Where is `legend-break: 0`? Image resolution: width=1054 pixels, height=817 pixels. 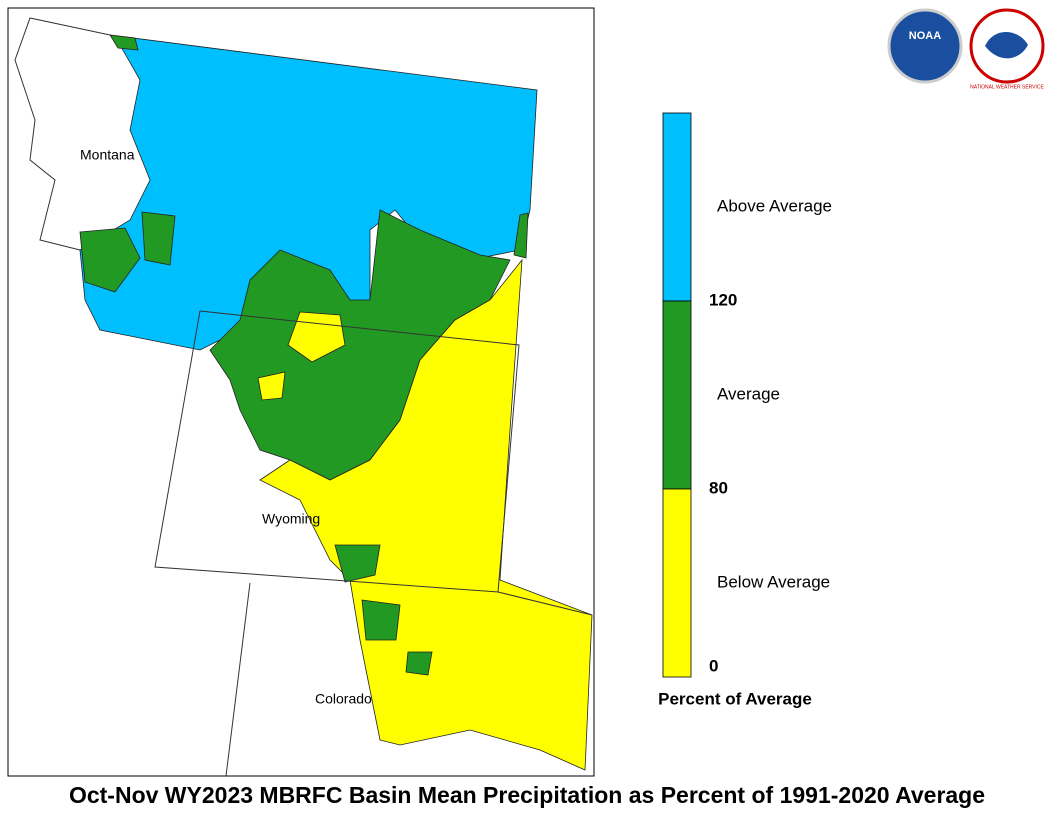
legend-break: 0 is located at coordinates (713, 665).